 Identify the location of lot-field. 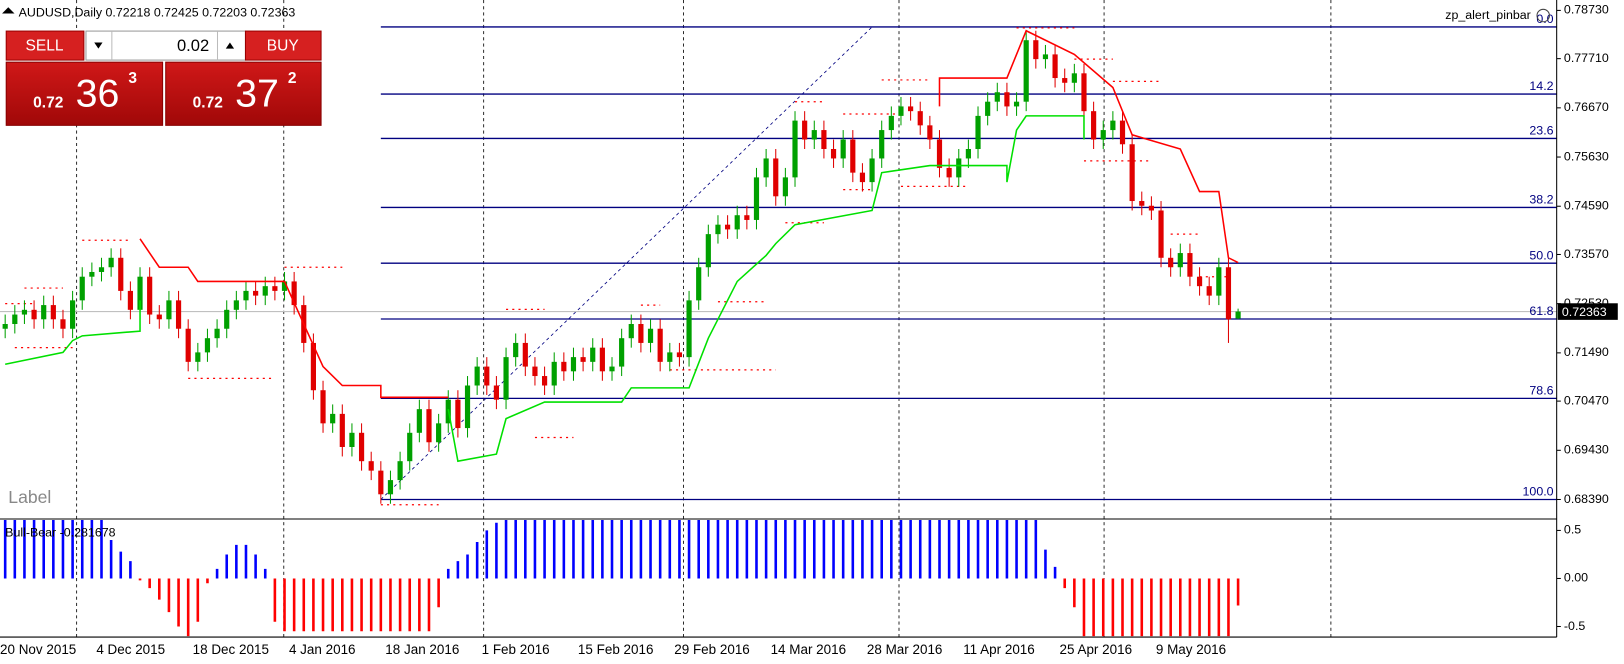
(165, 45).